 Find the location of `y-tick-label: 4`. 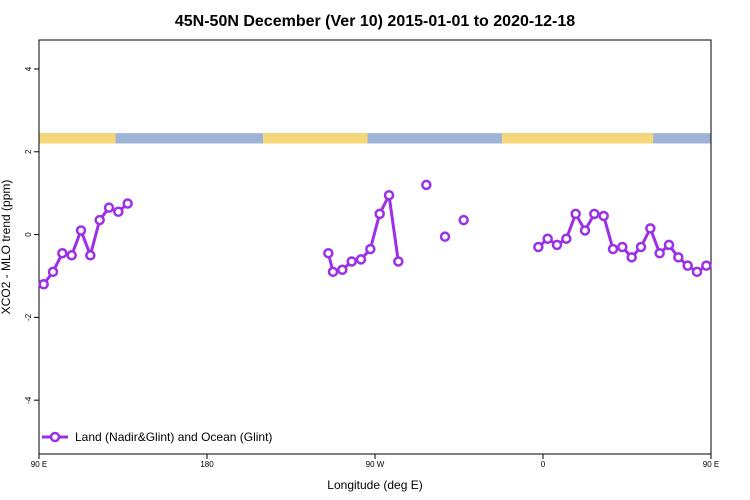

y-tick-label: 4 is located at coordinates (28, 68).